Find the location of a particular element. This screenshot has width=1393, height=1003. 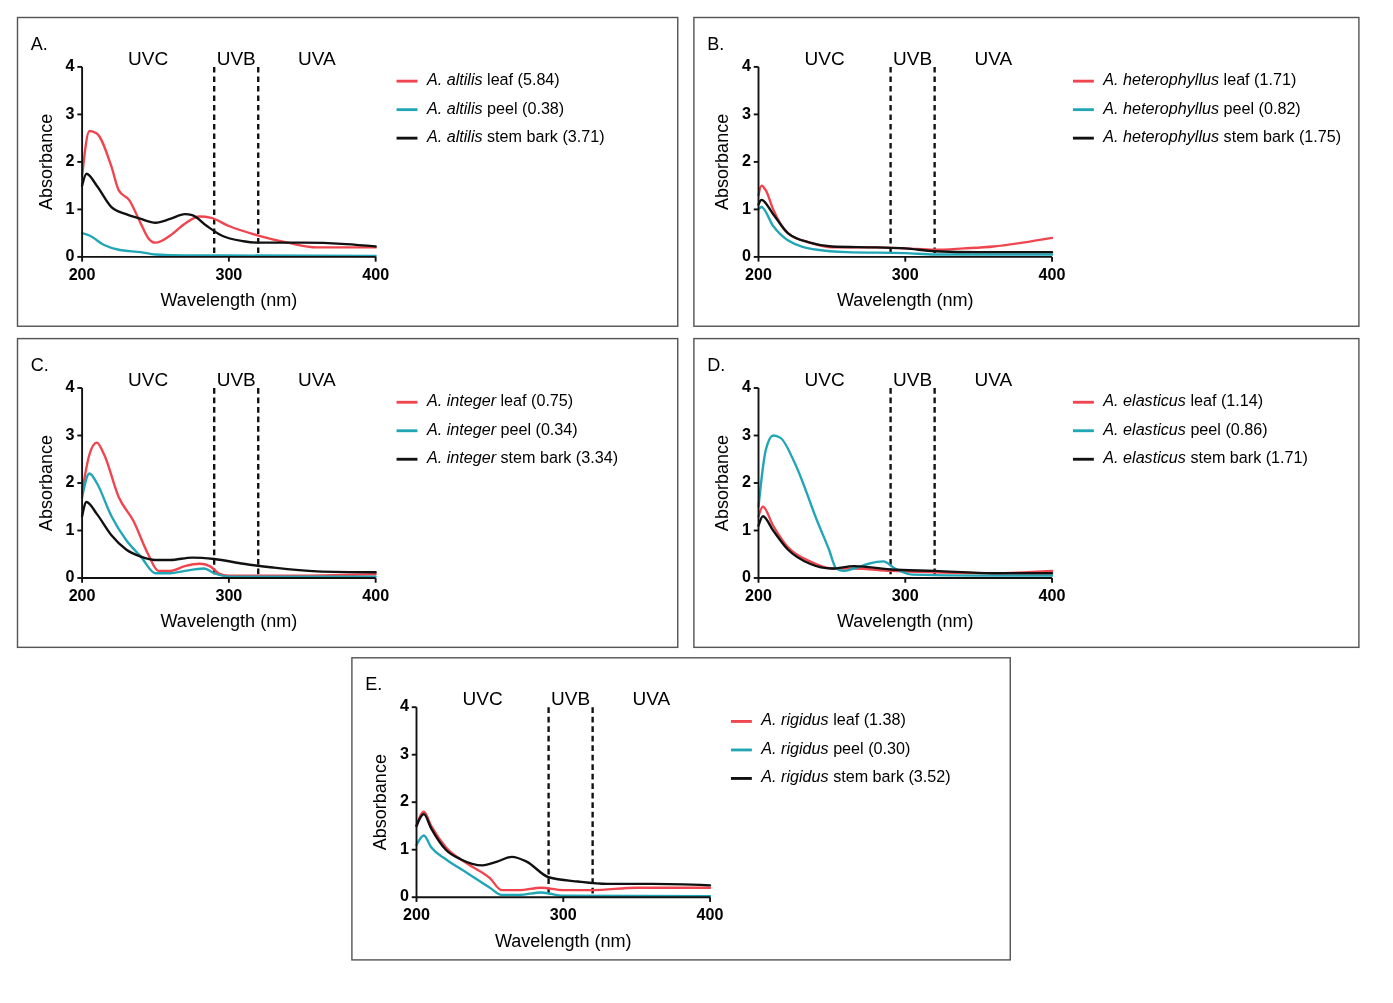

legend-label: A. rigidus leaf (1.38) is located at coordinates (833, 719).